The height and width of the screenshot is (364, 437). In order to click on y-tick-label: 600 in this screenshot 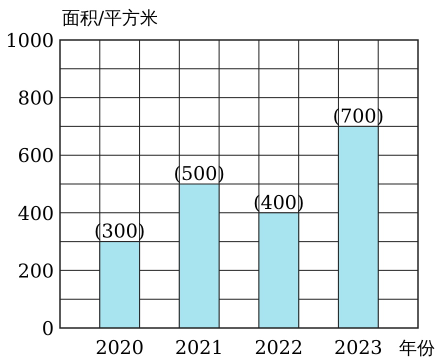, I will do `click(36, 156)`.